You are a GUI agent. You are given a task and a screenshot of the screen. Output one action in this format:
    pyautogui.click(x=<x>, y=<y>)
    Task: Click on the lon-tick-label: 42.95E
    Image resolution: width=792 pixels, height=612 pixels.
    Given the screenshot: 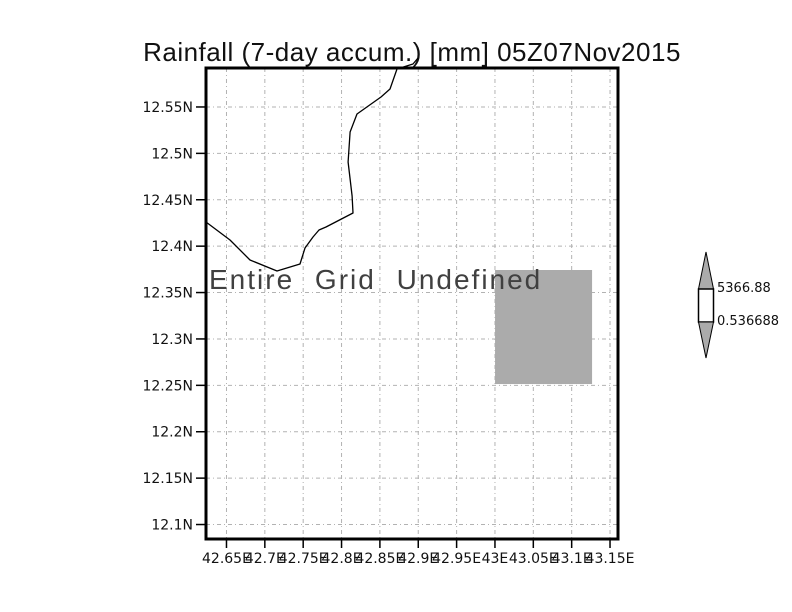 What is the action you would take?
    pyautogui.click(x=456, y=559)
    